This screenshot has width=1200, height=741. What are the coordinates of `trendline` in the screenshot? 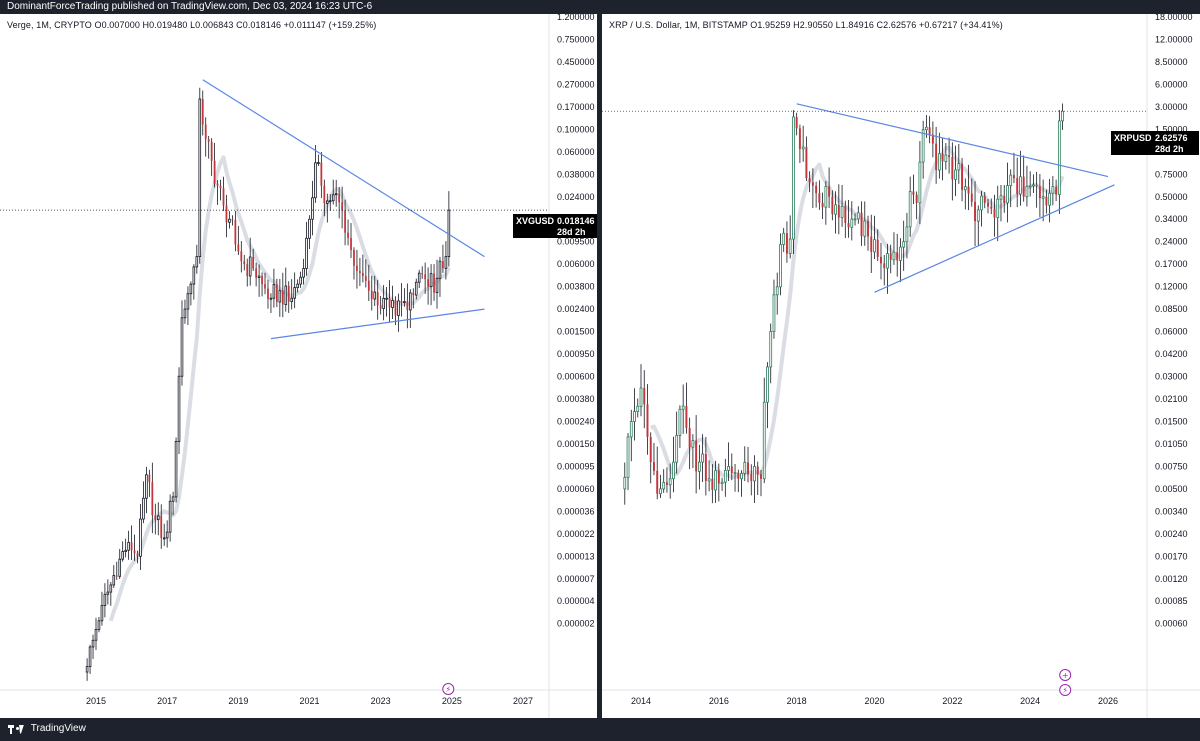 It's located at (377, 324).